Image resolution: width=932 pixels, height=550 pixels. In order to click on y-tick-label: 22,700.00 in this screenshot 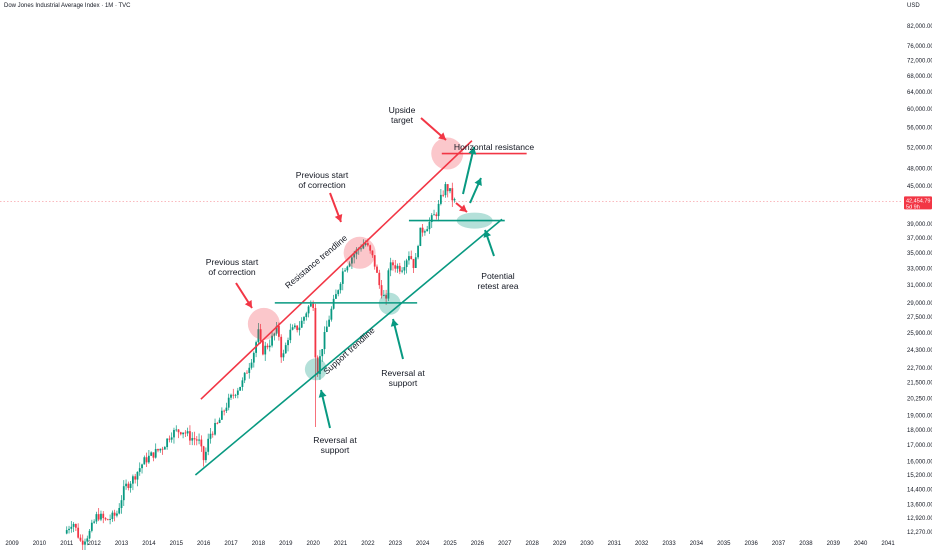, I will do `click(919, 369)`.